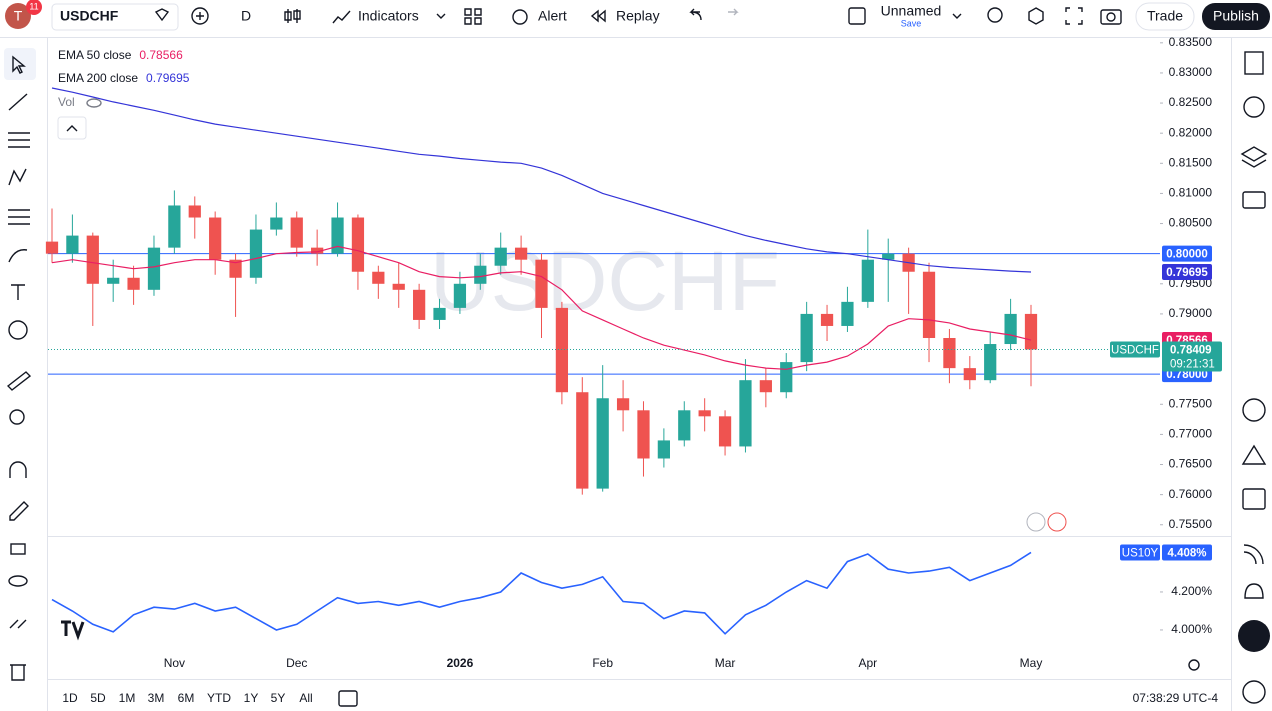 Image resolution: width=1272 pixels, height=711 pixels. I want to click on templates-icon, so click(473, 16).